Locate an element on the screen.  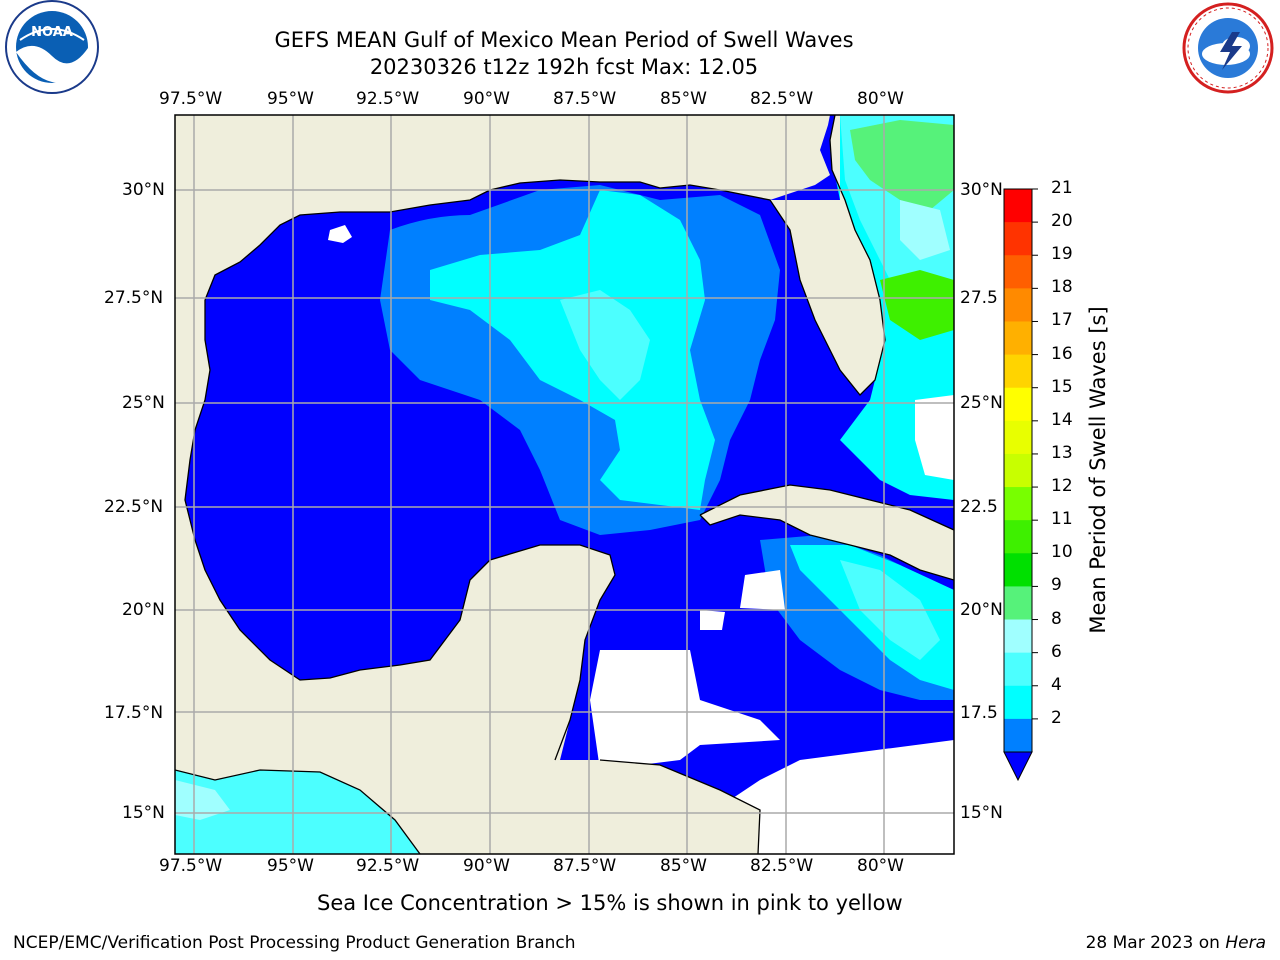
lon-label-top: 90°W is located at coordinates (486, 99).